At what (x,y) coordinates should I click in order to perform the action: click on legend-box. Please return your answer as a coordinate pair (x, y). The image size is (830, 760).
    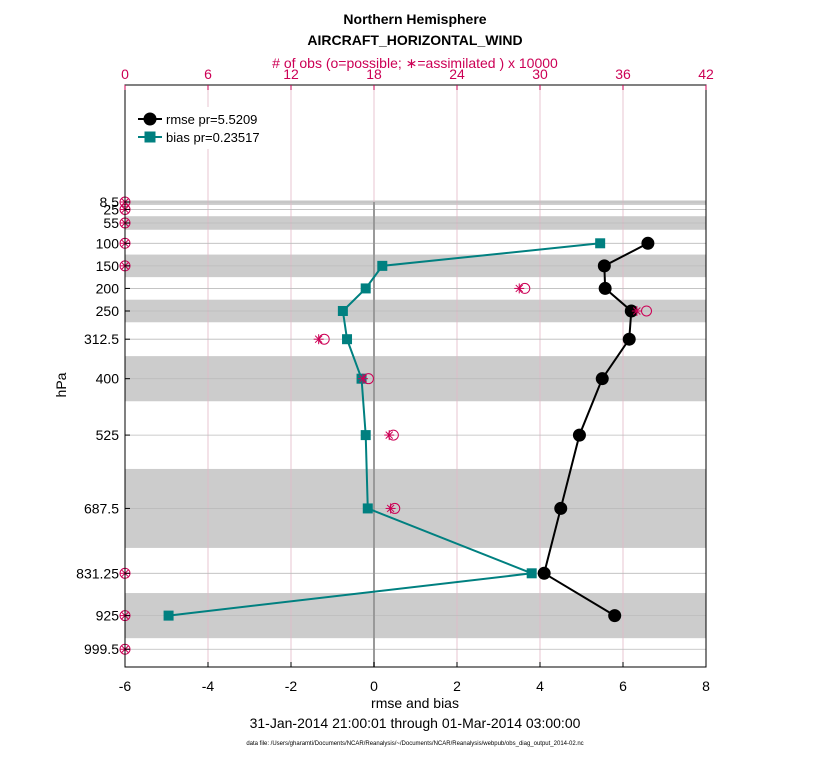
    Looking at the image, I should click on (208, 128).